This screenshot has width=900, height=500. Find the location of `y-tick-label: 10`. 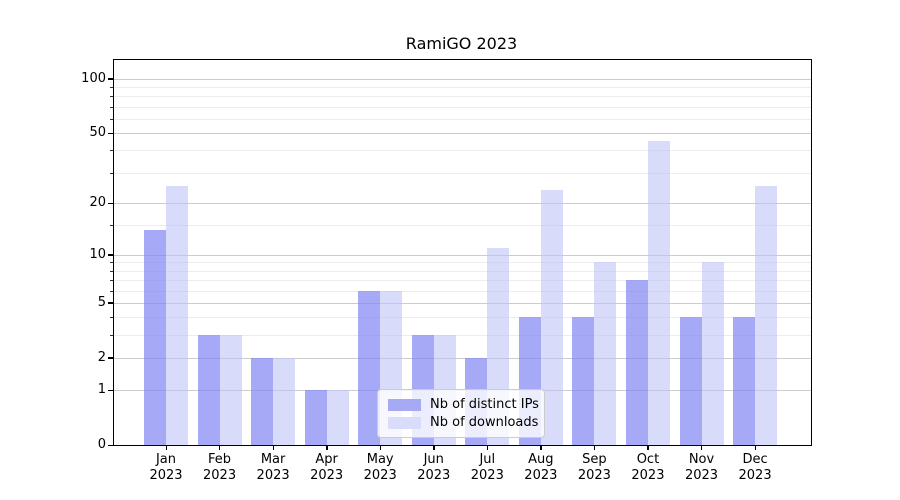

y-tick-label: 10 is located at coordinates (97, 254).